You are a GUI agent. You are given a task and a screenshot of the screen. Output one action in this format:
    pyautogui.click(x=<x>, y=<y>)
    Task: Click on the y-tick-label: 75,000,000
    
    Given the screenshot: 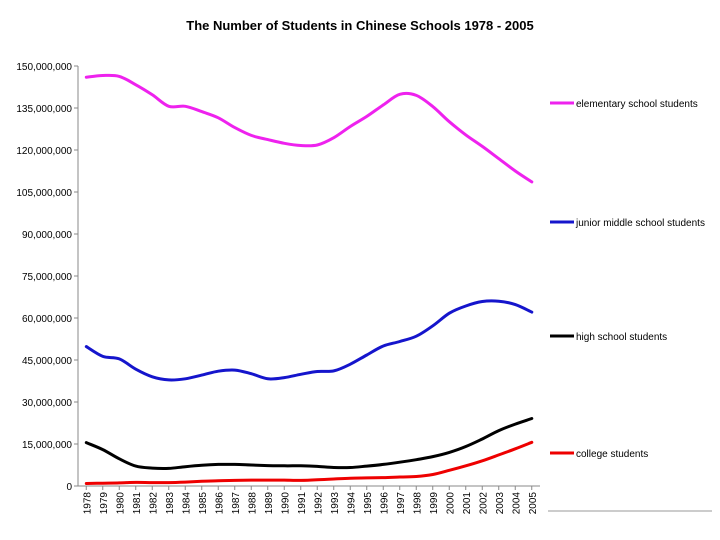 What is the action you would take?
    pyautogui.click(x=47, y=277)
    